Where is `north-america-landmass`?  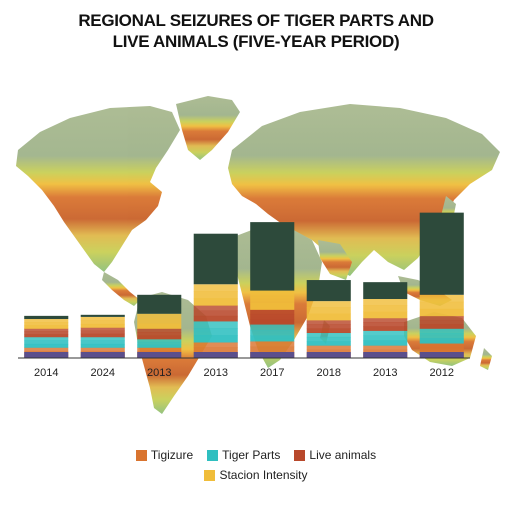
north-america-landmass is located at coordinates (98, 189).